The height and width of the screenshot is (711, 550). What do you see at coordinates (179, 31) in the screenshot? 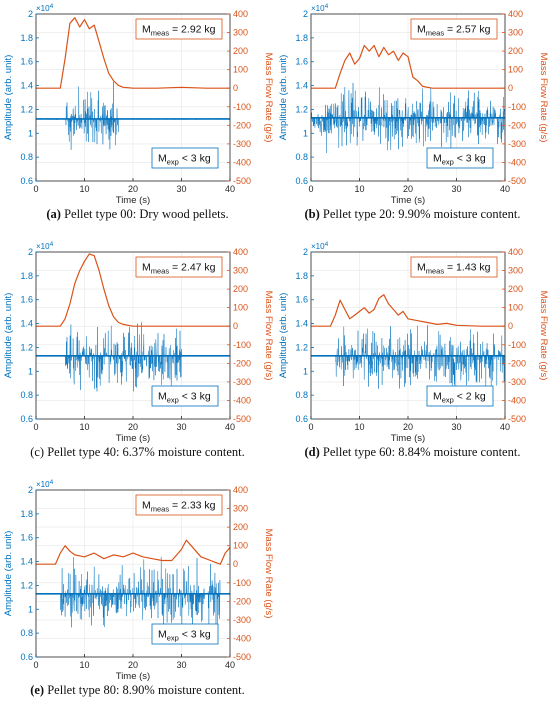
I see `svg-text: Mmeas = 2.92 kg` at bounding box center [179, 31].